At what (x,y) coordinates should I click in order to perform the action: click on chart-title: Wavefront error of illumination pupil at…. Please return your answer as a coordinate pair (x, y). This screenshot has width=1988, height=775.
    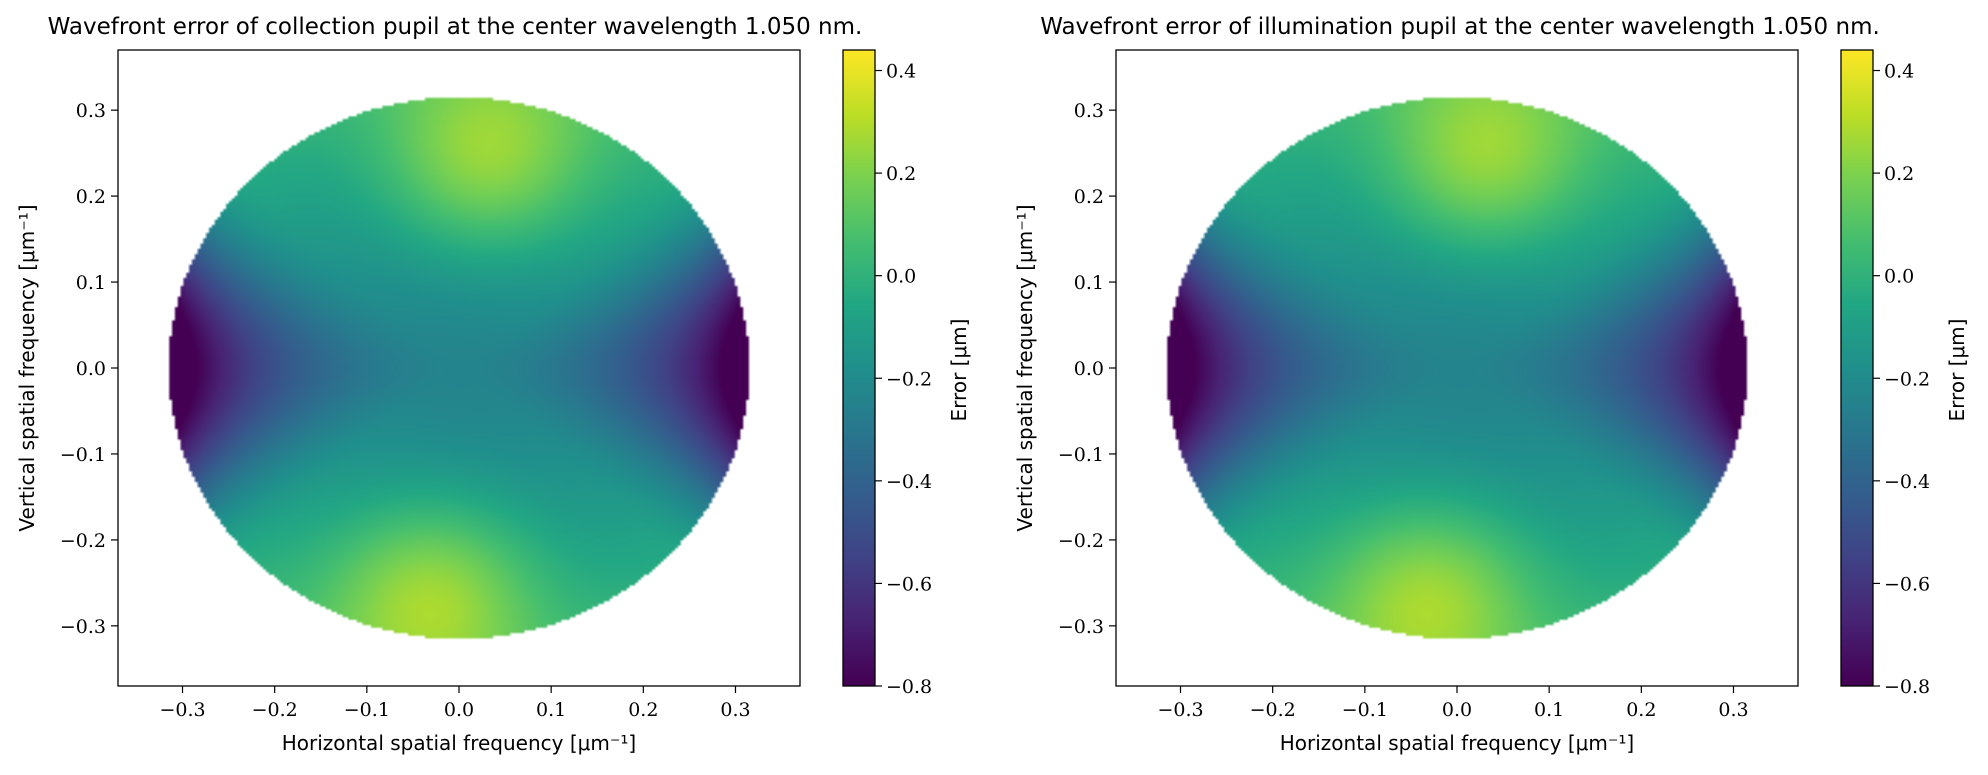
    Looking at the image, I should click on (1460, 27).